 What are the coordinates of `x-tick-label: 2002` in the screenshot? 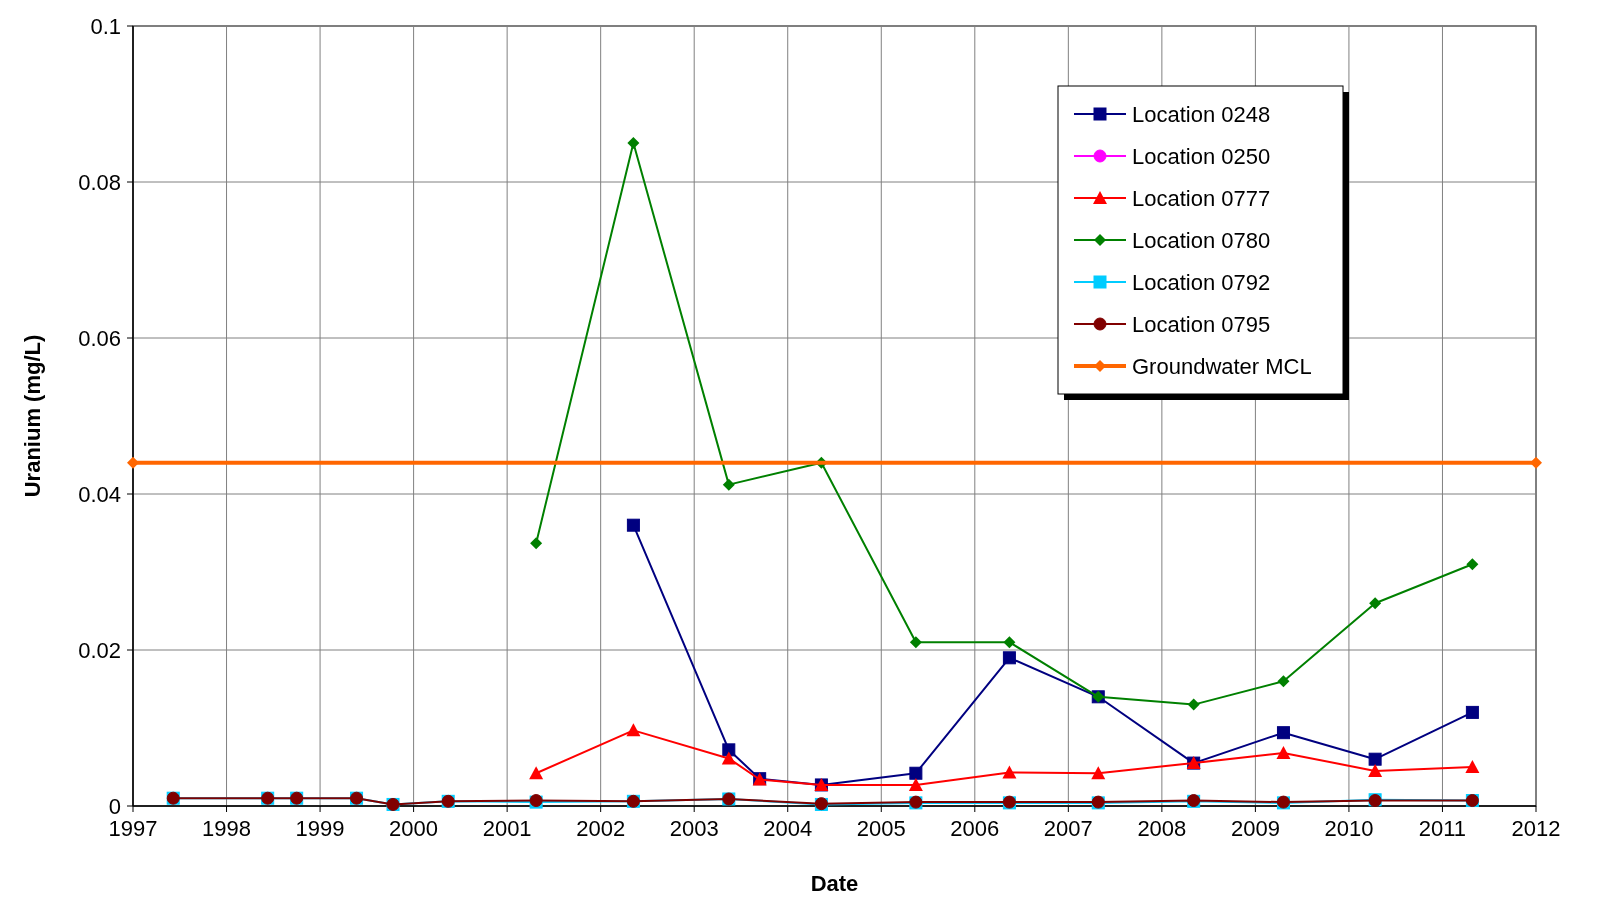 It's located at (601, 828).